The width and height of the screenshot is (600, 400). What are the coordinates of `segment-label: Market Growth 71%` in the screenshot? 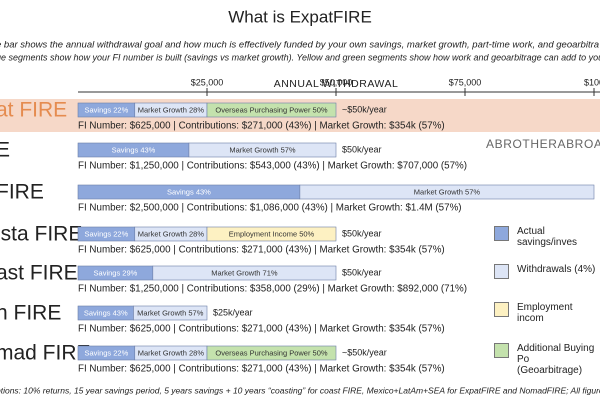 It's located at (244, 272).